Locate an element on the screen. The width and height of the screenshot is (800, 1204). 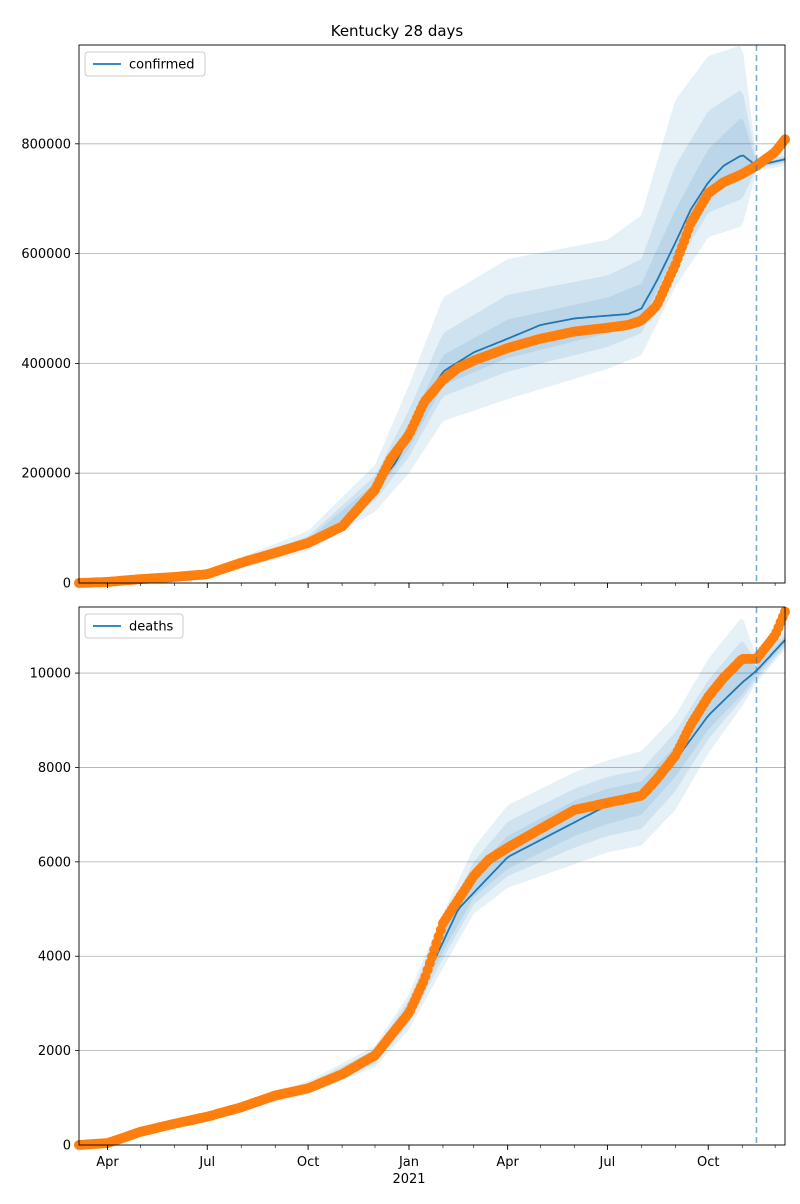
x-year-label: 2021 is located at coordinates (408, 1179).